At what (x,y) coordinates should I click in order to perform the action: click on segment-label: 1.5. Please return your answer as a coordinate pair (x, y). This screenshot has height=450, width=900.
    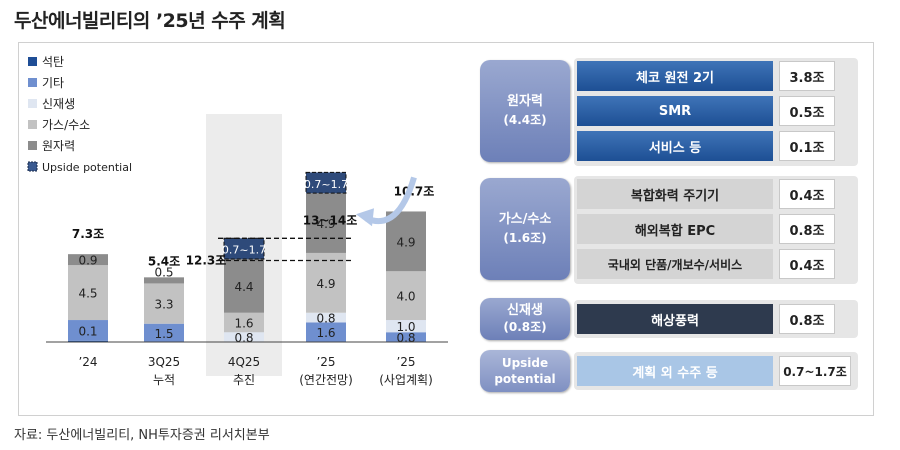
    Looking at the image, I should click on (163, 334).